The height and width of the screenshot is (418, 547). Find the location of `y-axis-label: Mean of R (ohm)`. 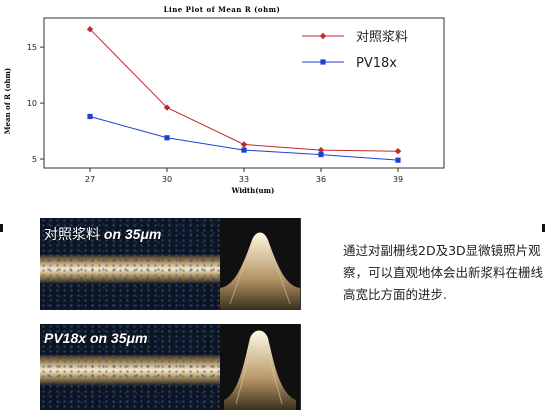

y-axis-label: Mean of R (ohm) is located at coordinates (7, 101).